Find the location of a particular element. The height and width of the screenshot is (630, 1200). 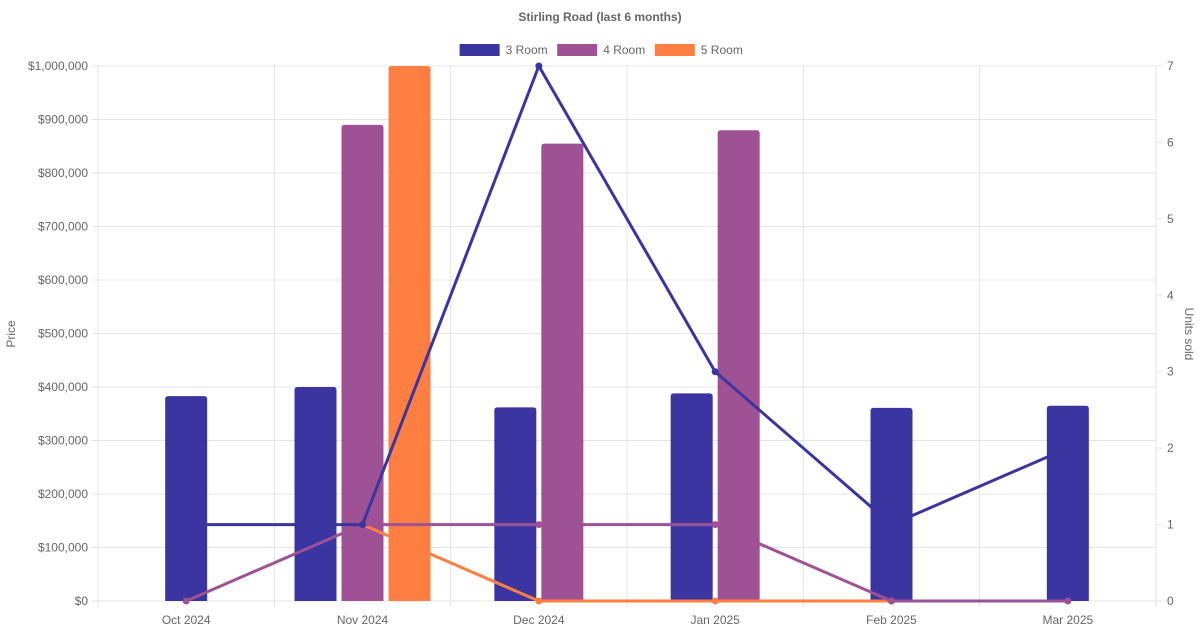

bar-3-room-mar-2025 is located at coordinates (1067, 503).